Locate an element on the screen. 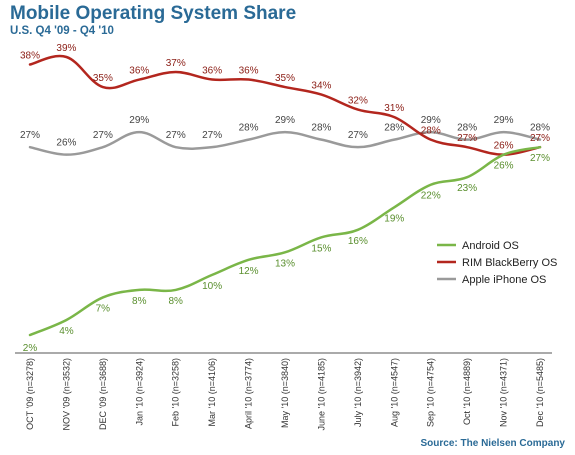 The image size is (575, 455). x-tick-label: Mar '10 (n=4106) is located at coordinates (212, 392).